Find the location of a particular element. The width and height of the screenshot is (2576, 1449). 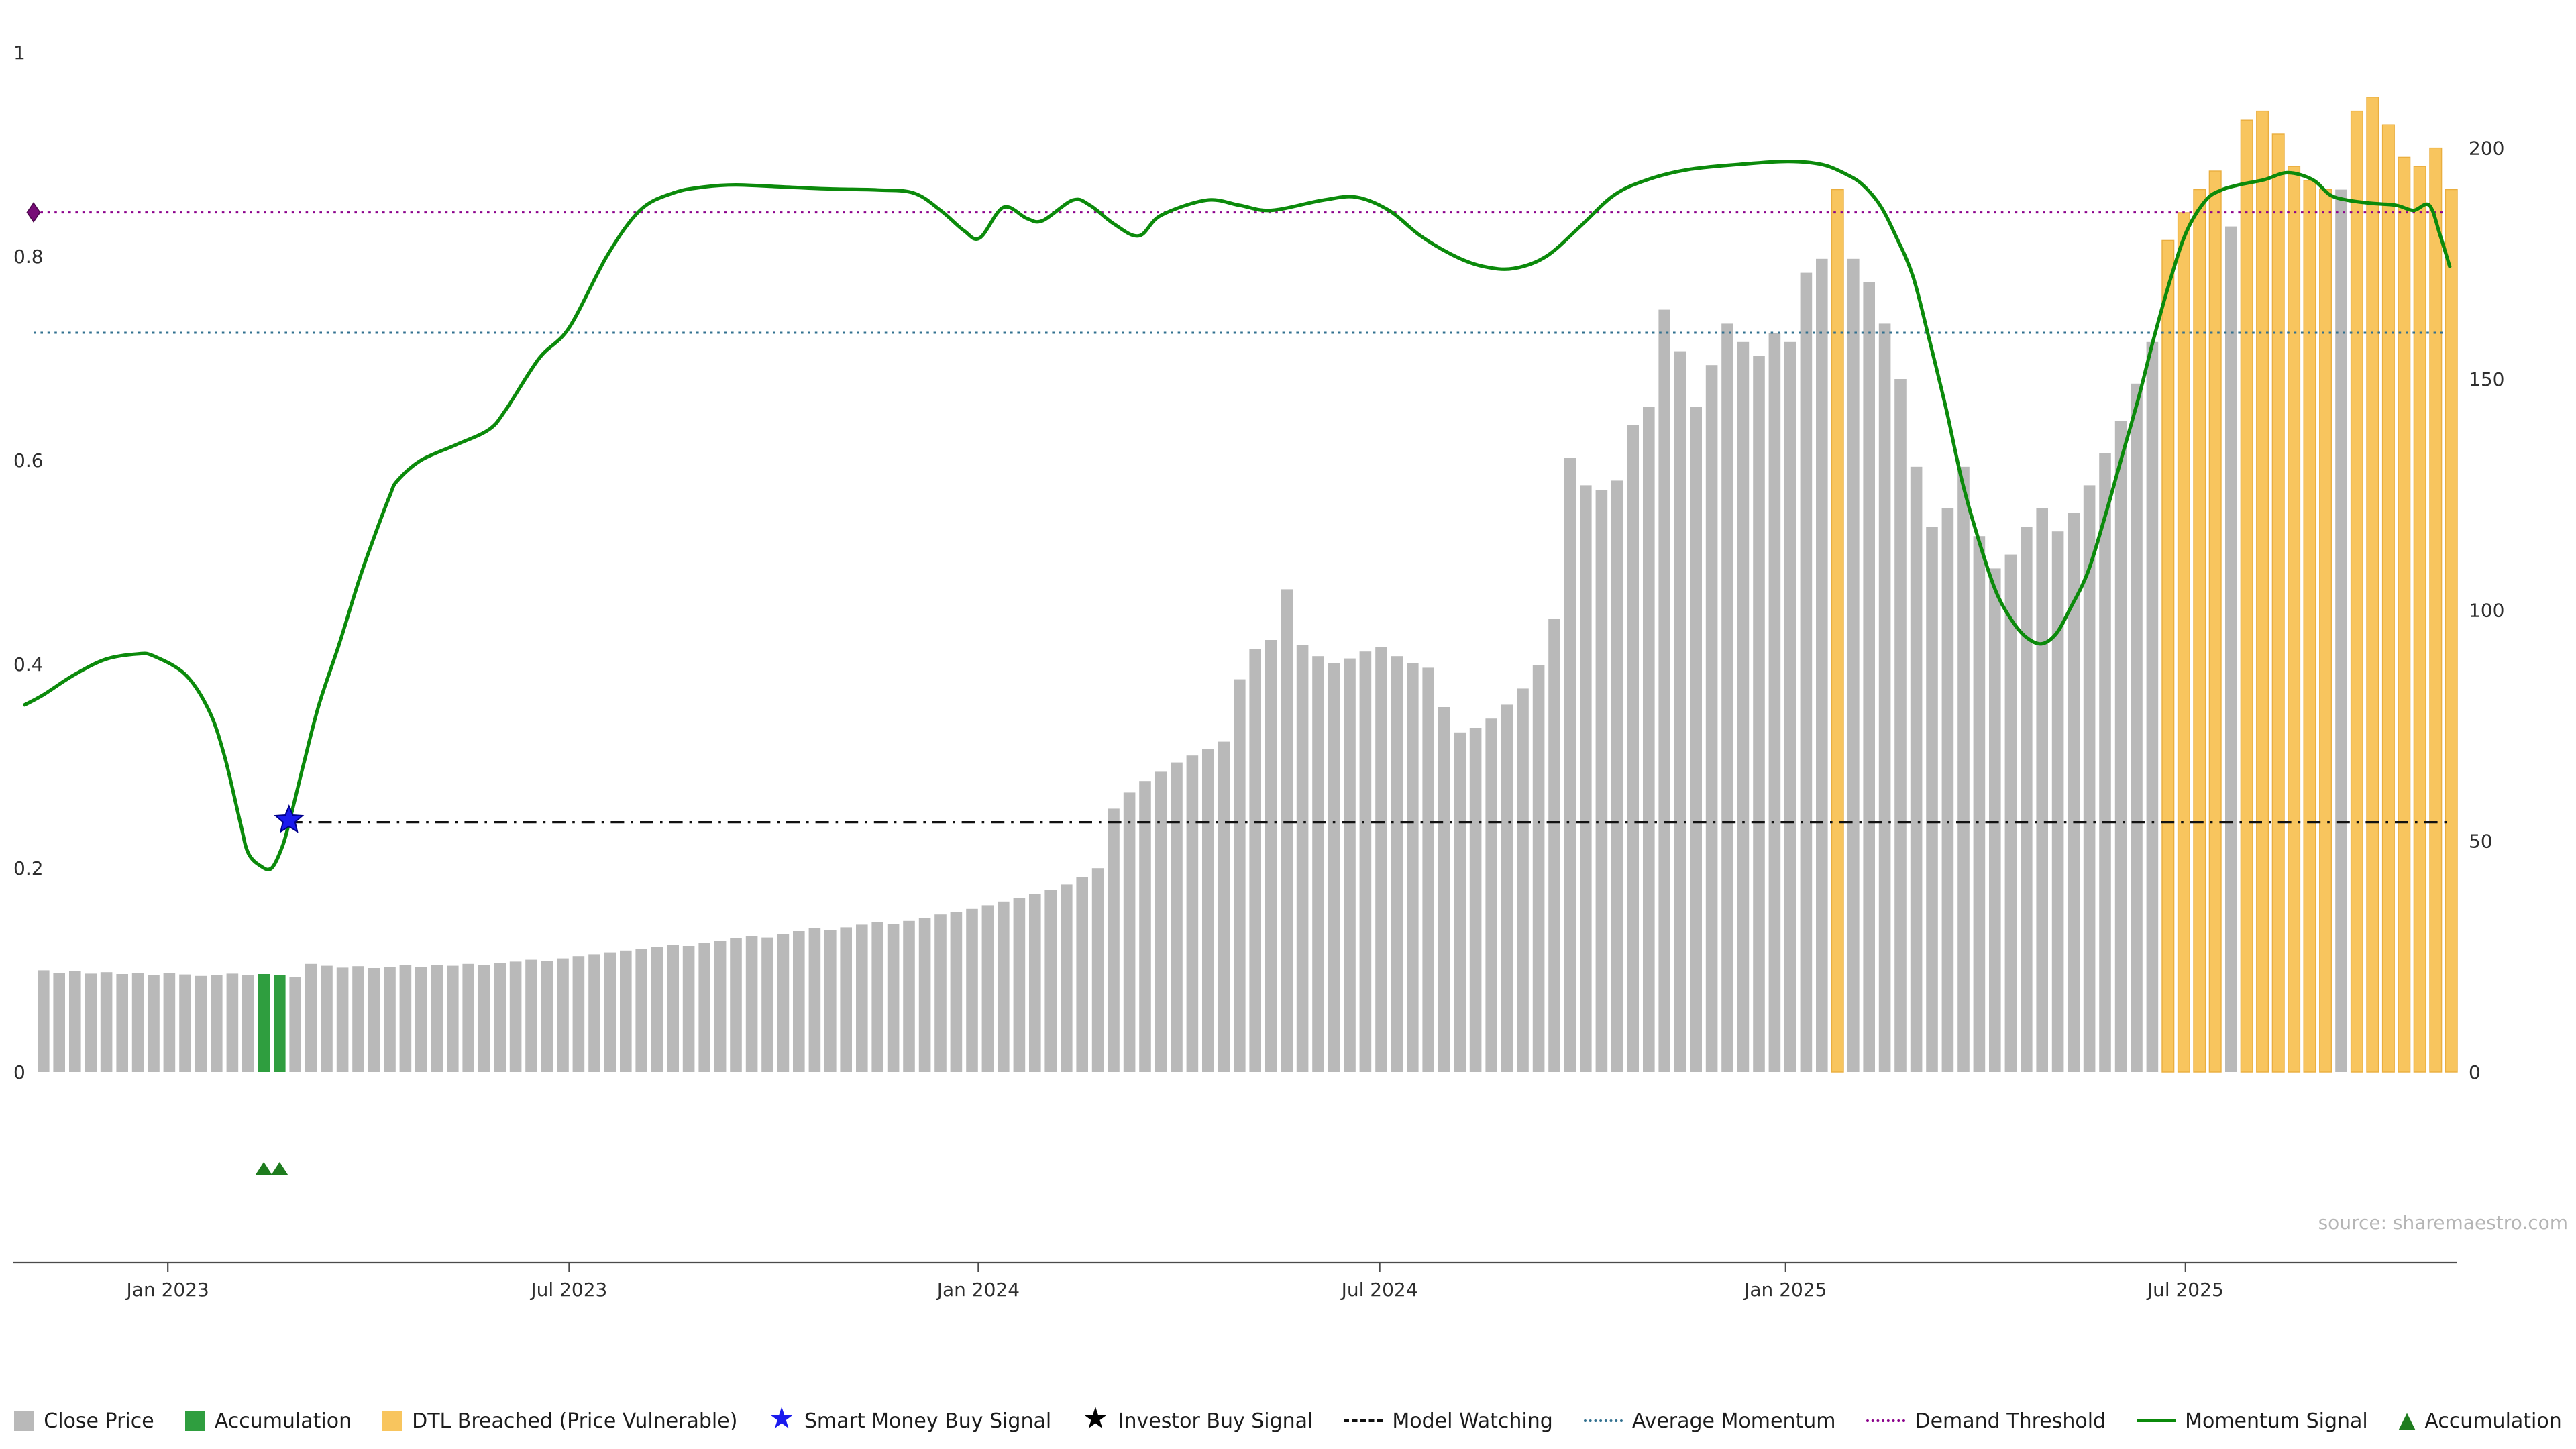

legend-item-dtl-breached-price-vulnerable: DTL Breached (Price Vulnerable) is located at coordinates (559, 1421).